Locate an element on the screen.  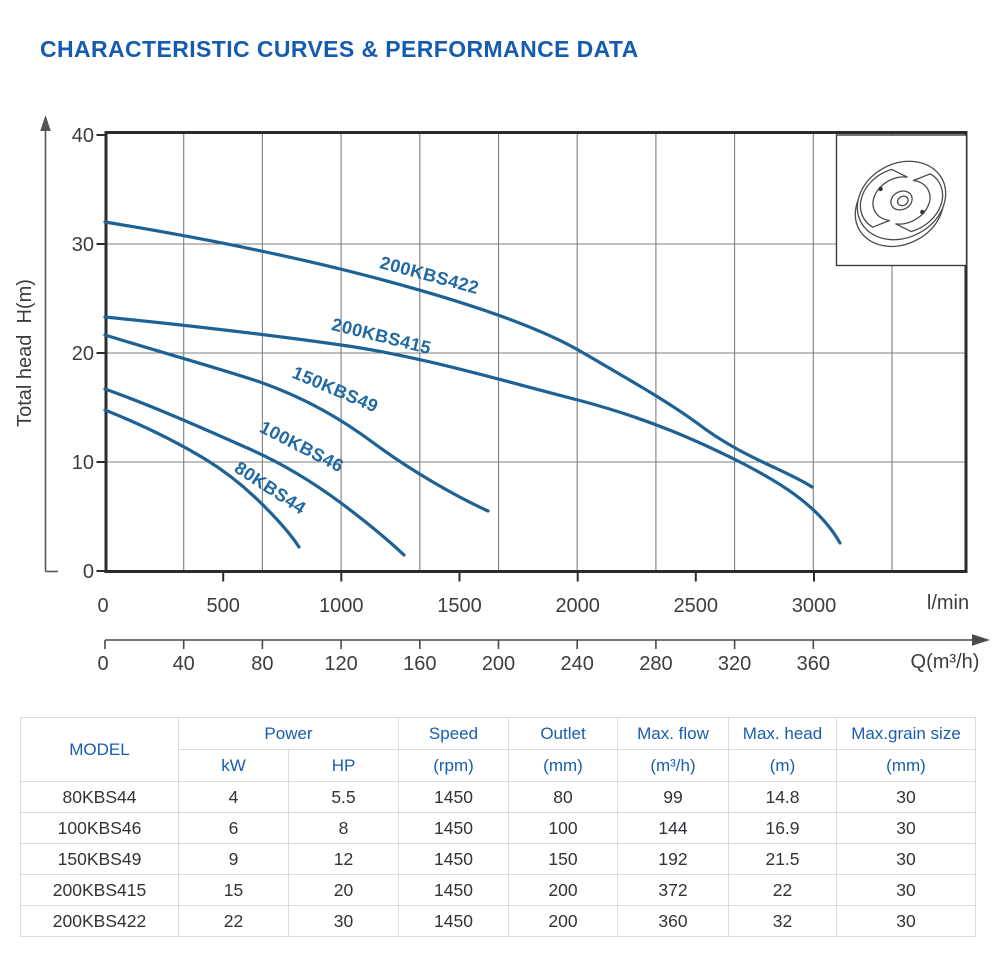
page-title: CHARACTERISTIC CURVES & PERFORMANCE DATA is located at coordinates (339, 49).